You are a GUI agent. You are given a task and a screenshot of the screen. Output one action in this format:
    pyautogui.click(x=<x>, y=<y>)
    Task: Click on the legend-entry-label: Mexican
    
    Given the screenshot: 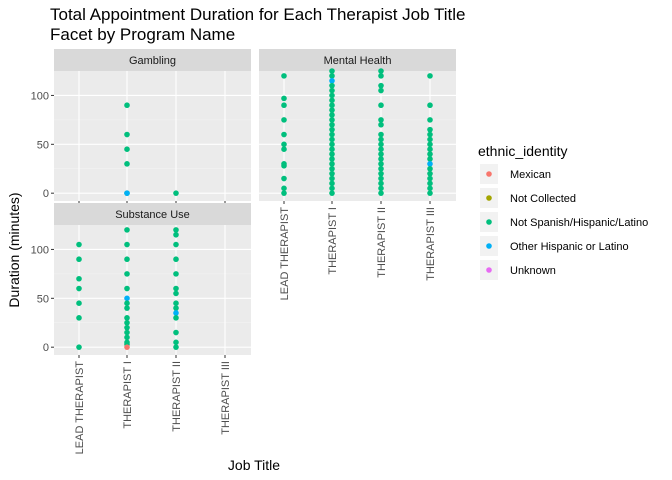 What is the action you would take?
    pyautogui.click(x=530, y=175)
    